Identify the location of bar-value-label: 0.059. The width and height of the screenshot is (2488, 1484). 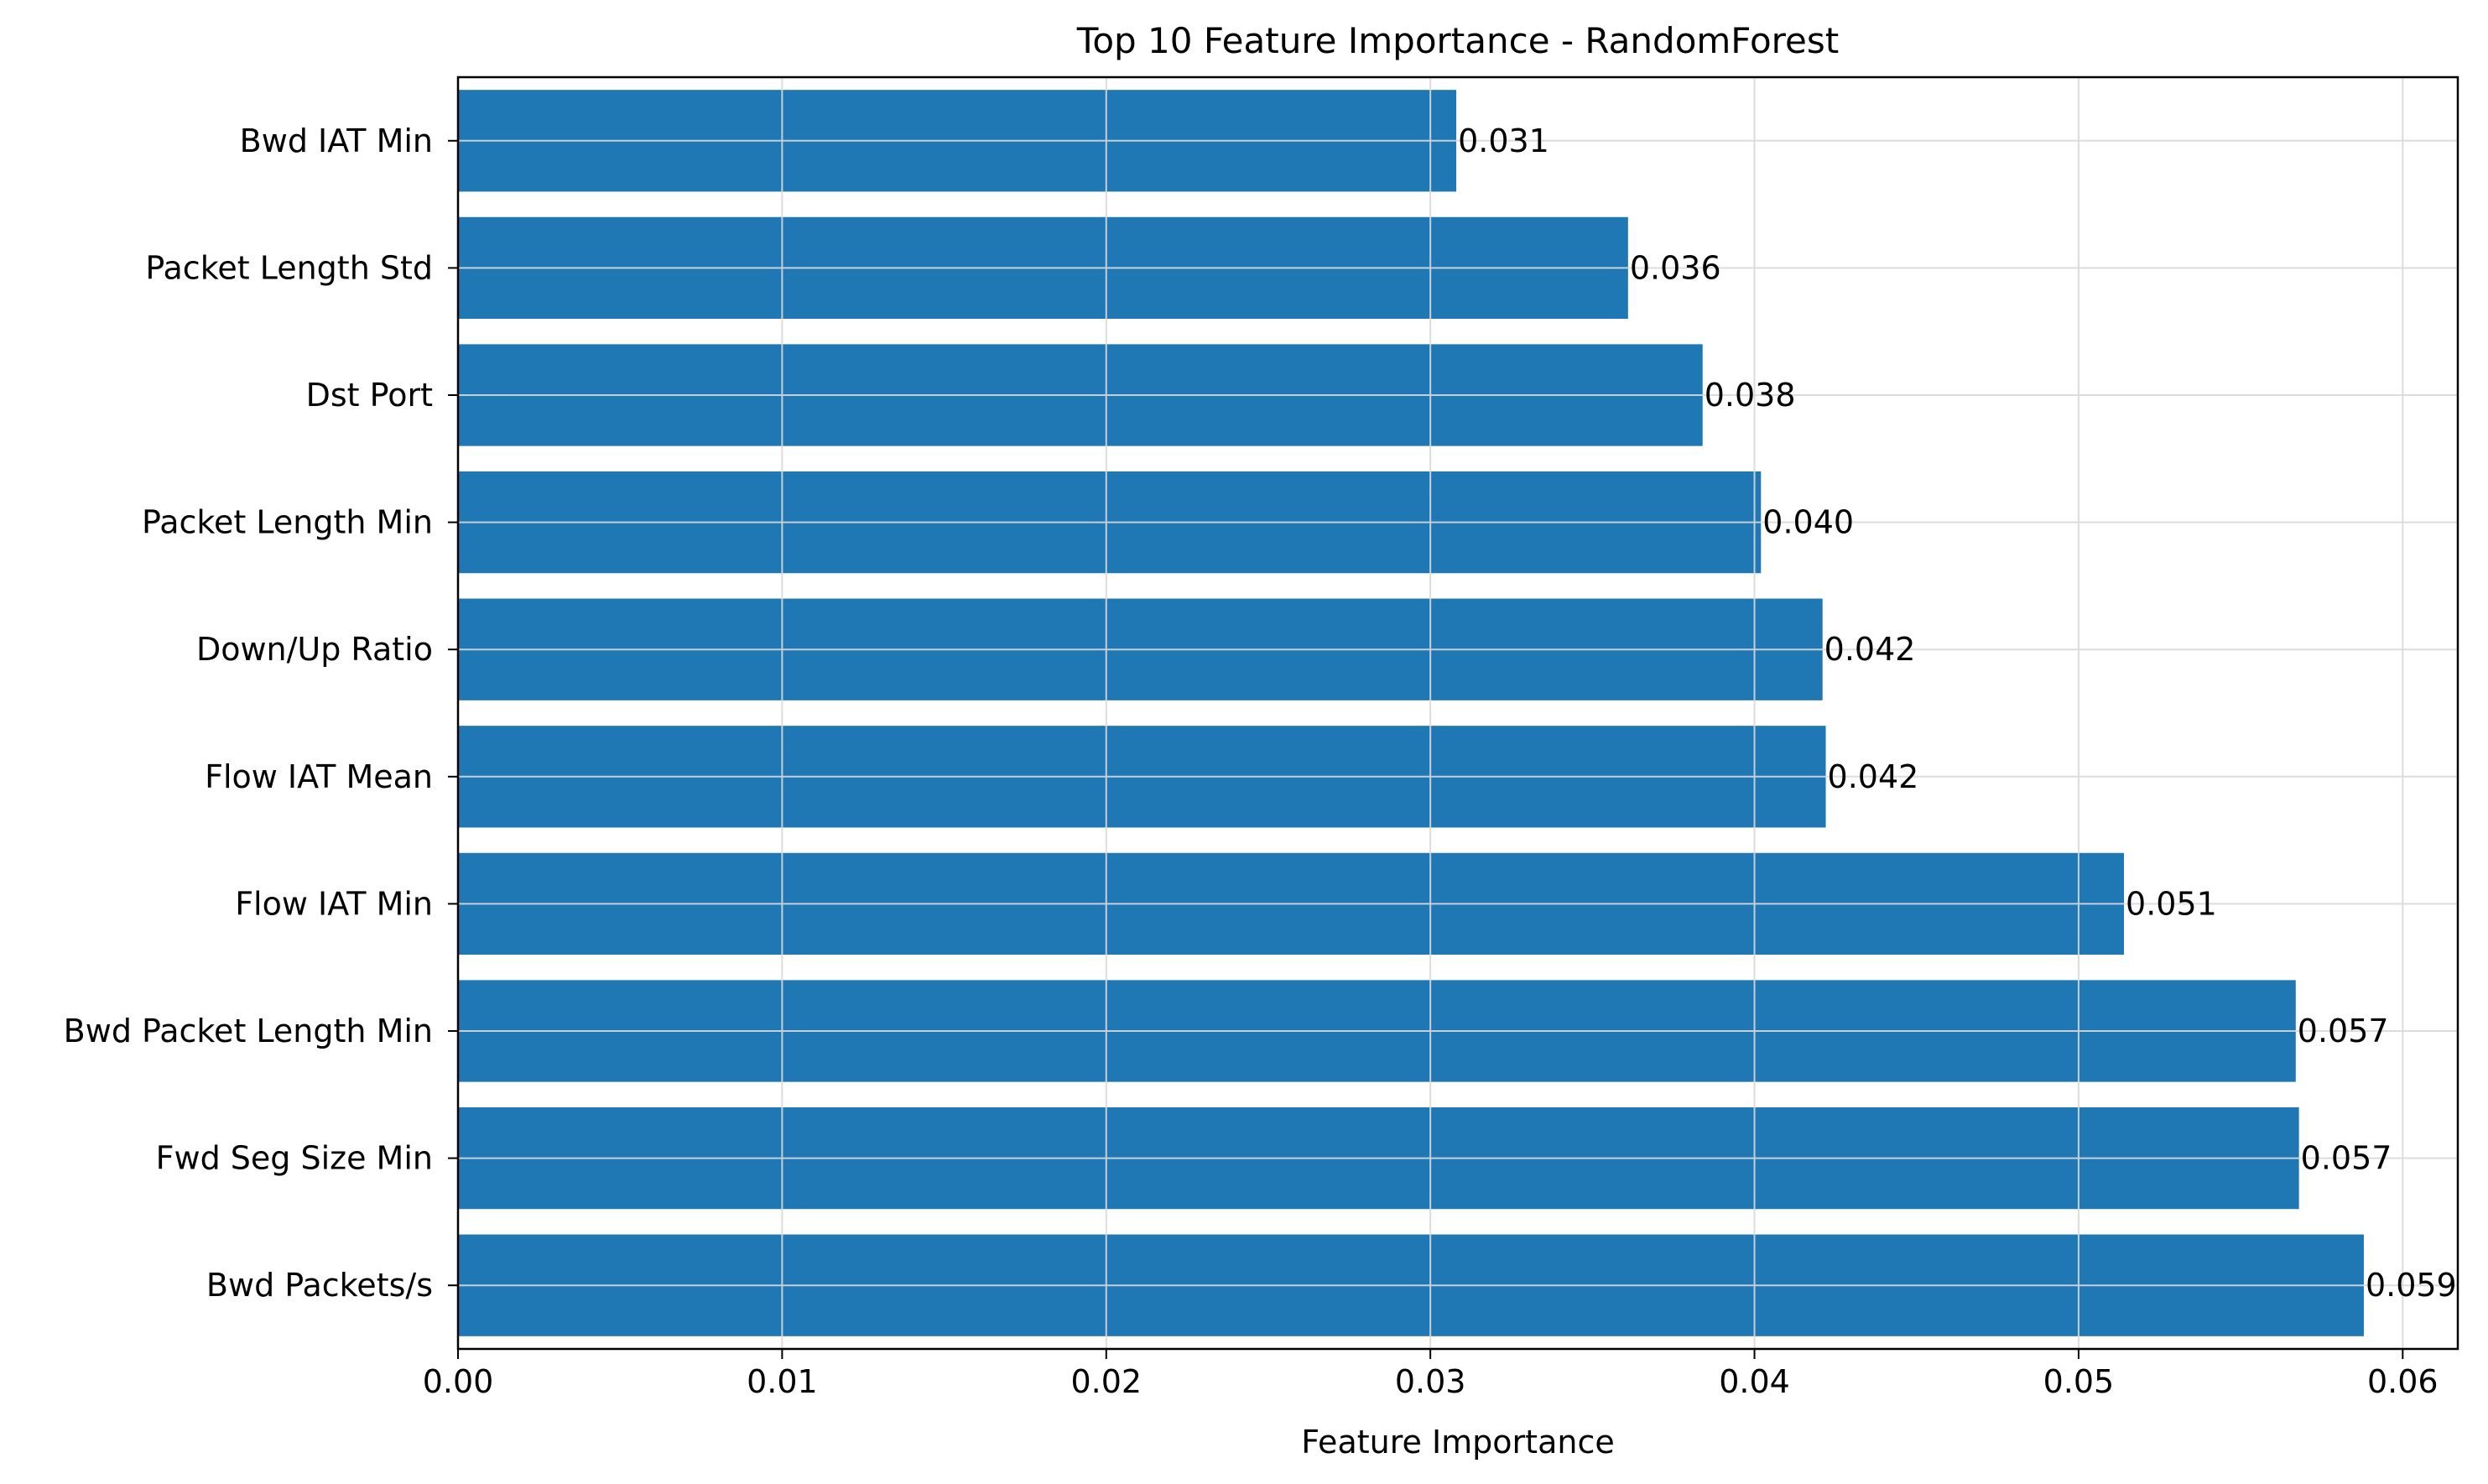
(2411, 1285).